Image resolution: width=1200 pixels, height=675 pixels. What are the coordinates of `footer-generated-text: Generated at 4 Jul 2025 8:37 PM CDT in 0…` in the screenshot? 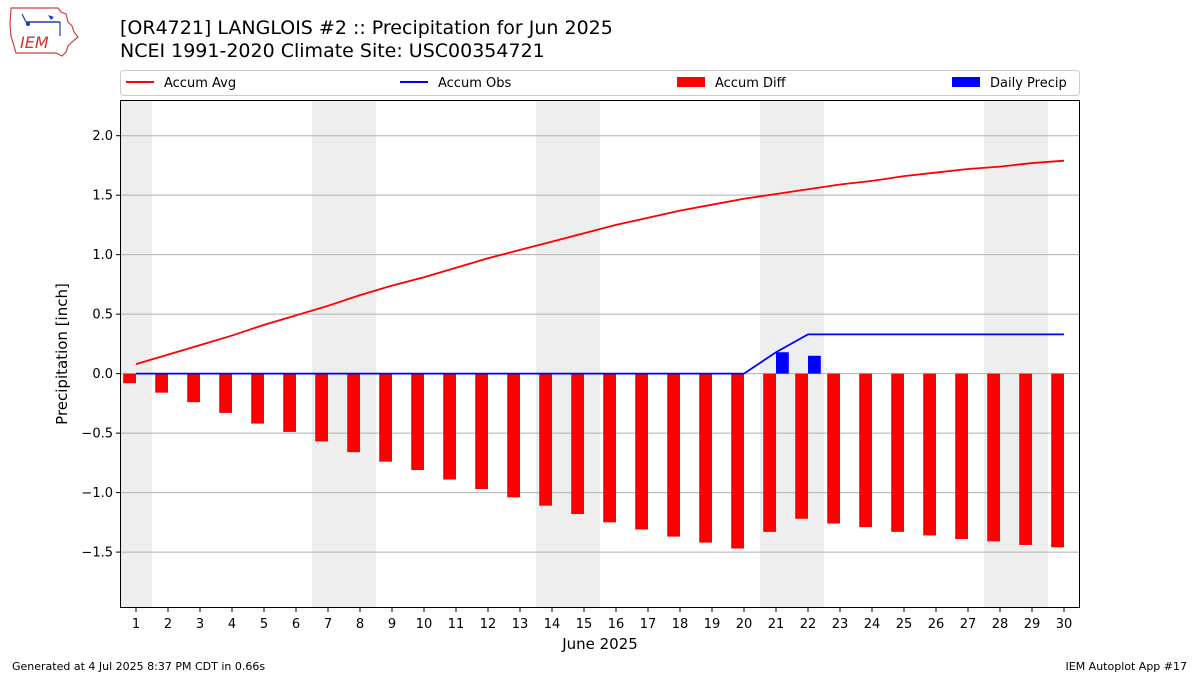 It's located at (139, 666).